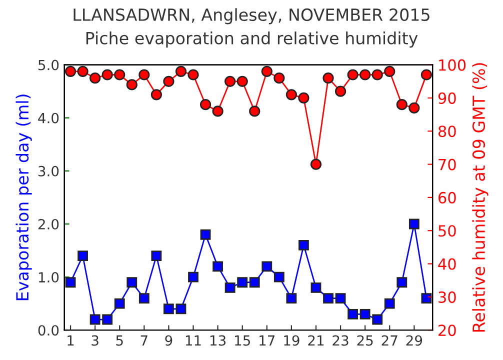 The height and width of the screenshot is (360, 503). I want to click on y2-tick-label: 70, so click(447, 164).